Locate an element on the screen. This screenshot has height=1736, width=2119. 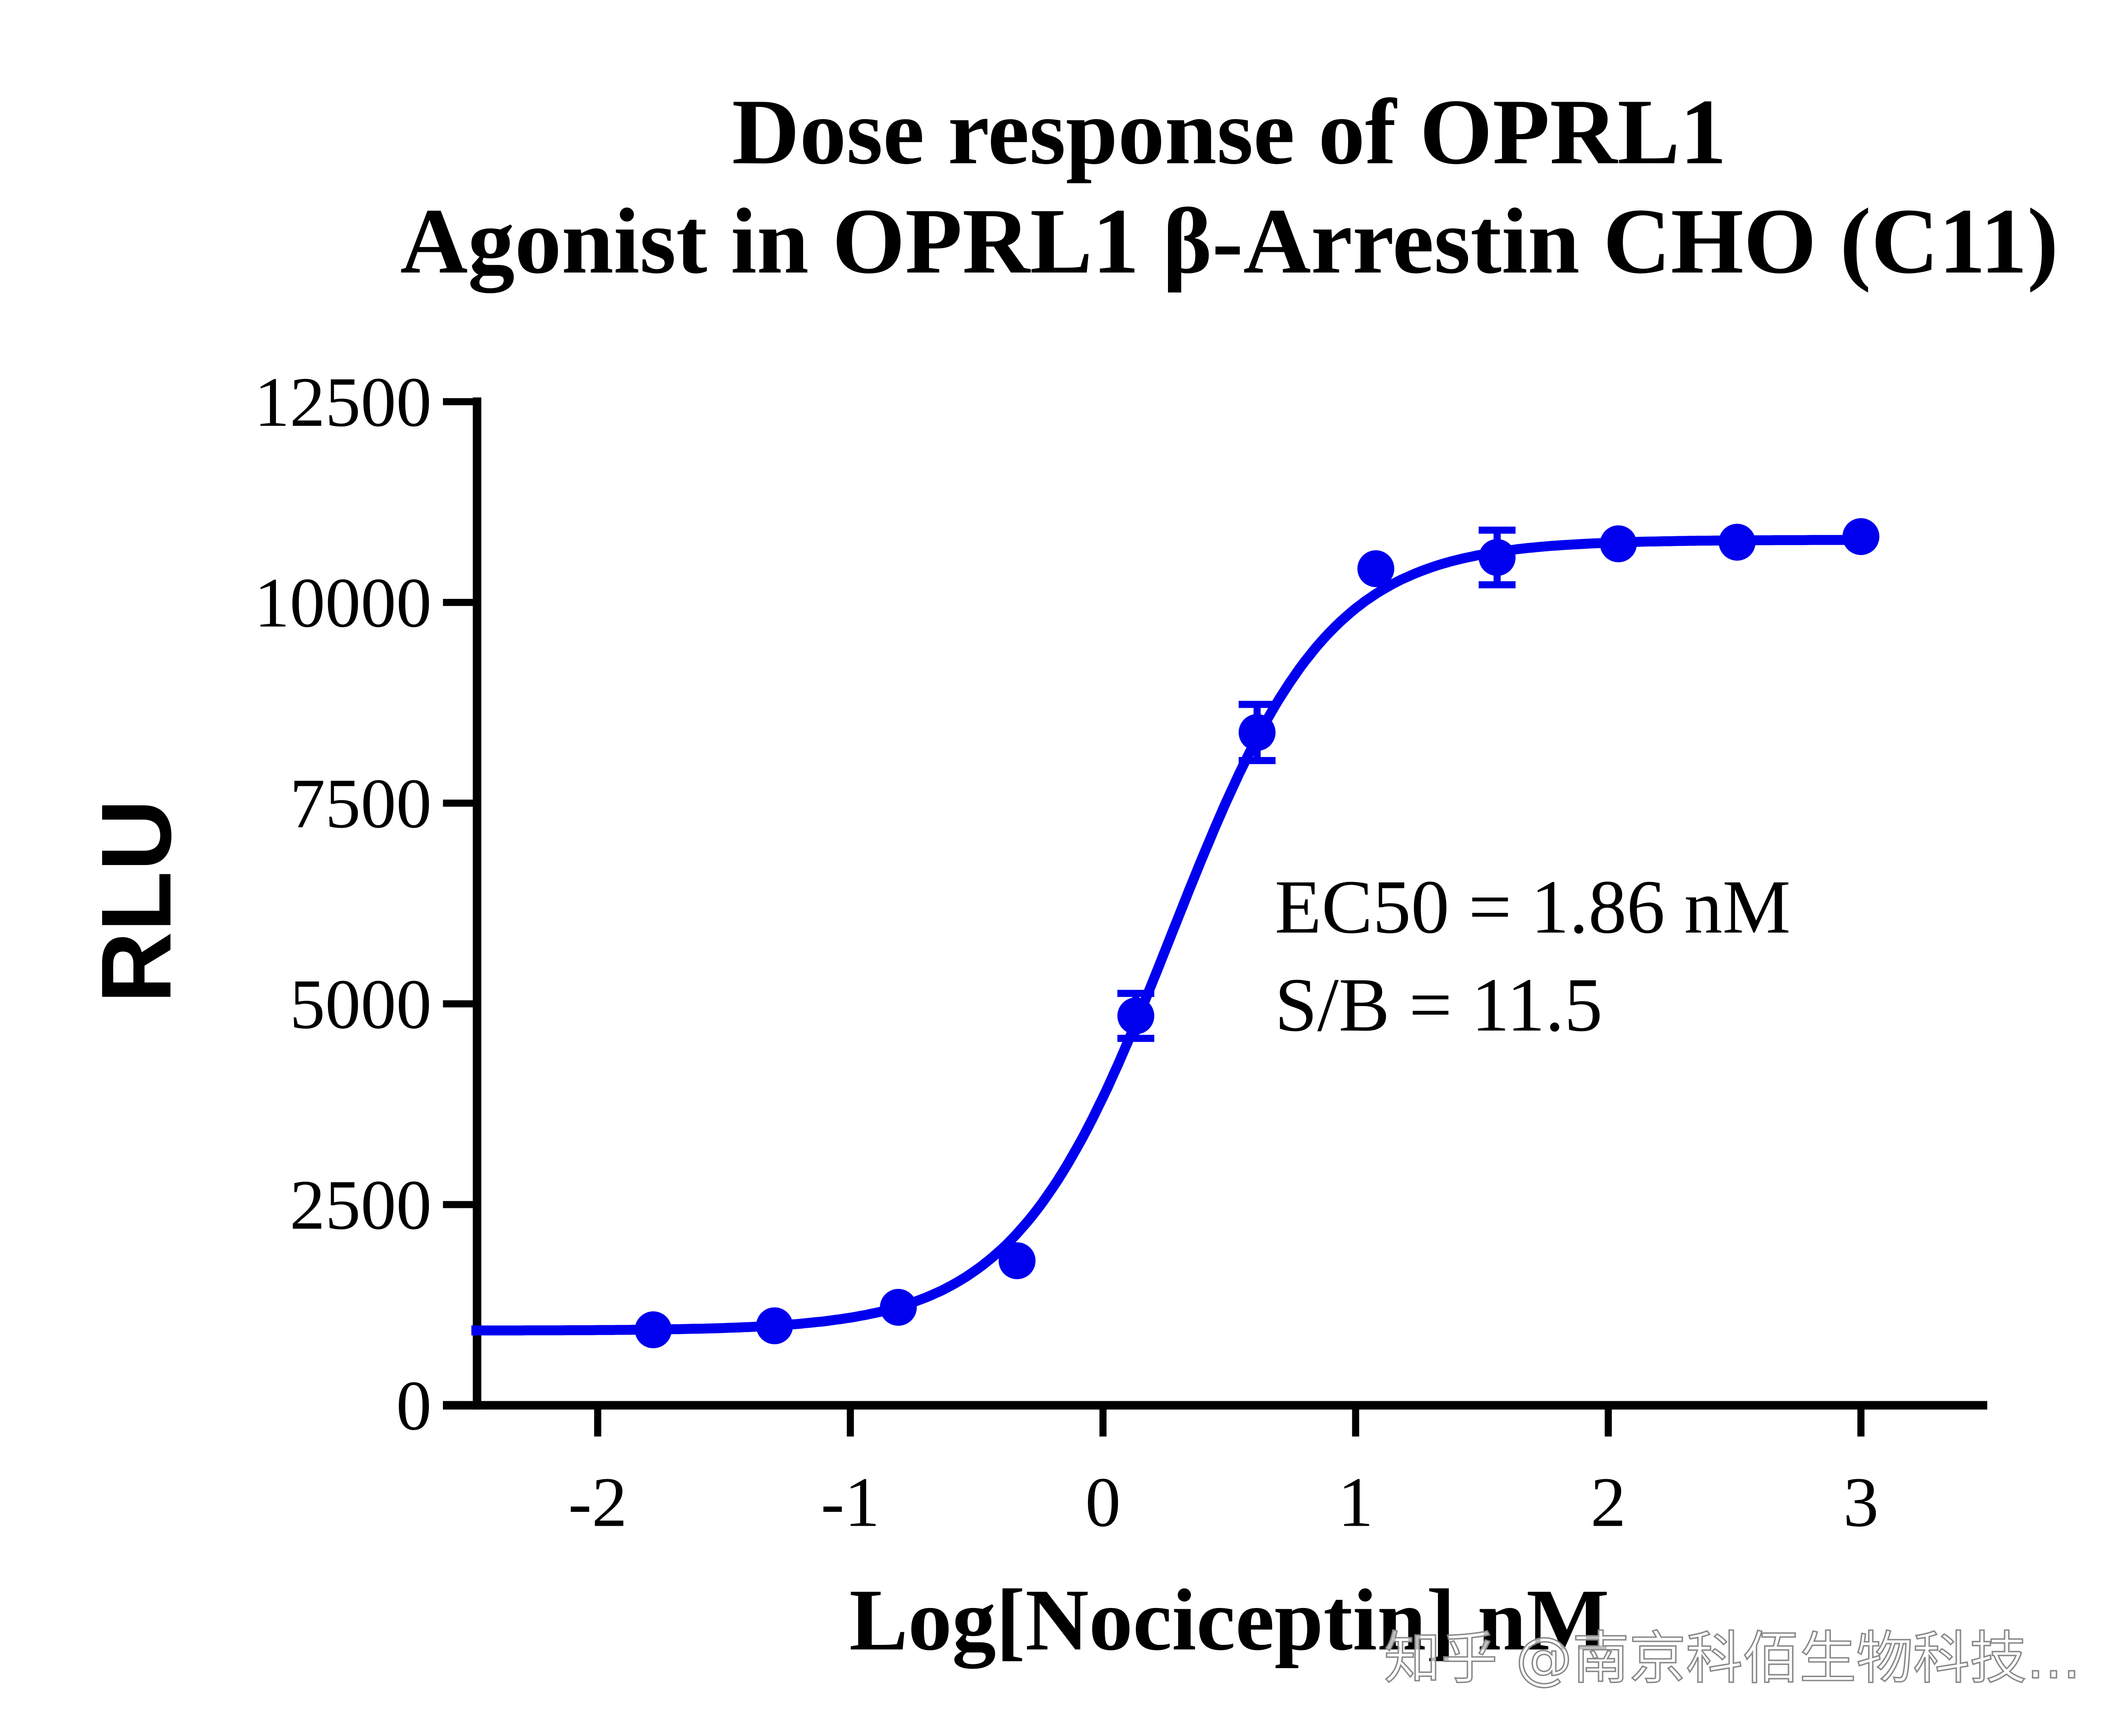
y-tick-label: 2500 is located at coordinates (361, 1205).